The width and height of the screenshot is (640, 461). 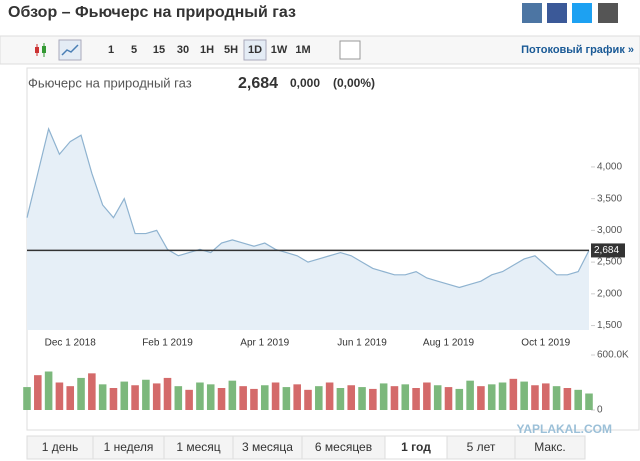 What do you see at coordinates (577, 50) in the screenshot?
I see `stream-link: Потоковый график »` at bounding box center [577, 50].